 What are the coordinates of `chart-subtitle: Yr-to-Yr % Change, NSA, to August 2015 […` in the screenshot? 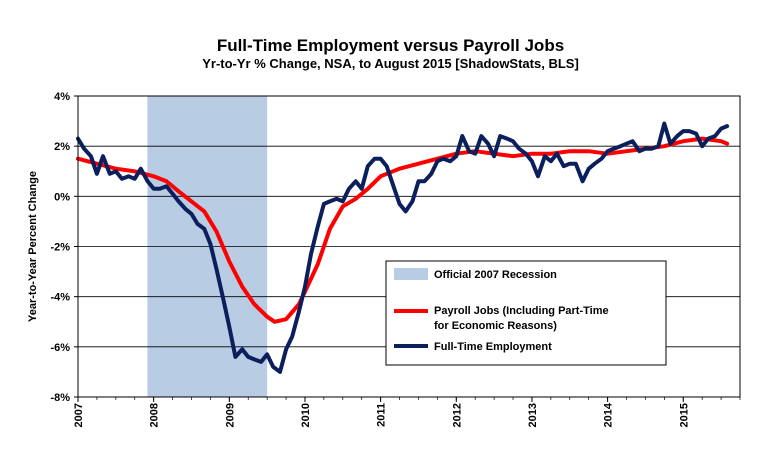 It's located at (390, 63).